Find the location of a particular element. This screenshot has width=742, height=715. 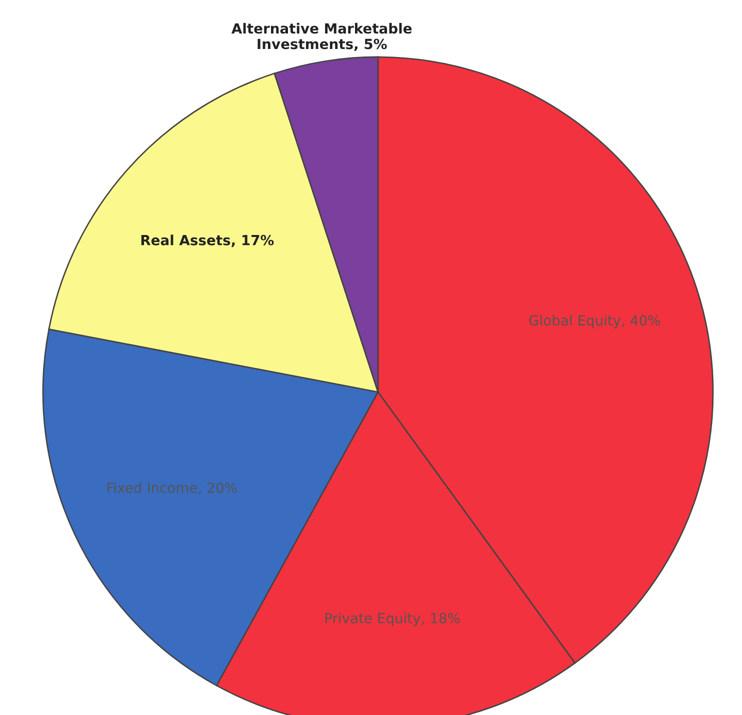

slice-label: Fixed Income, 20% is located at coordinates (172, 488).